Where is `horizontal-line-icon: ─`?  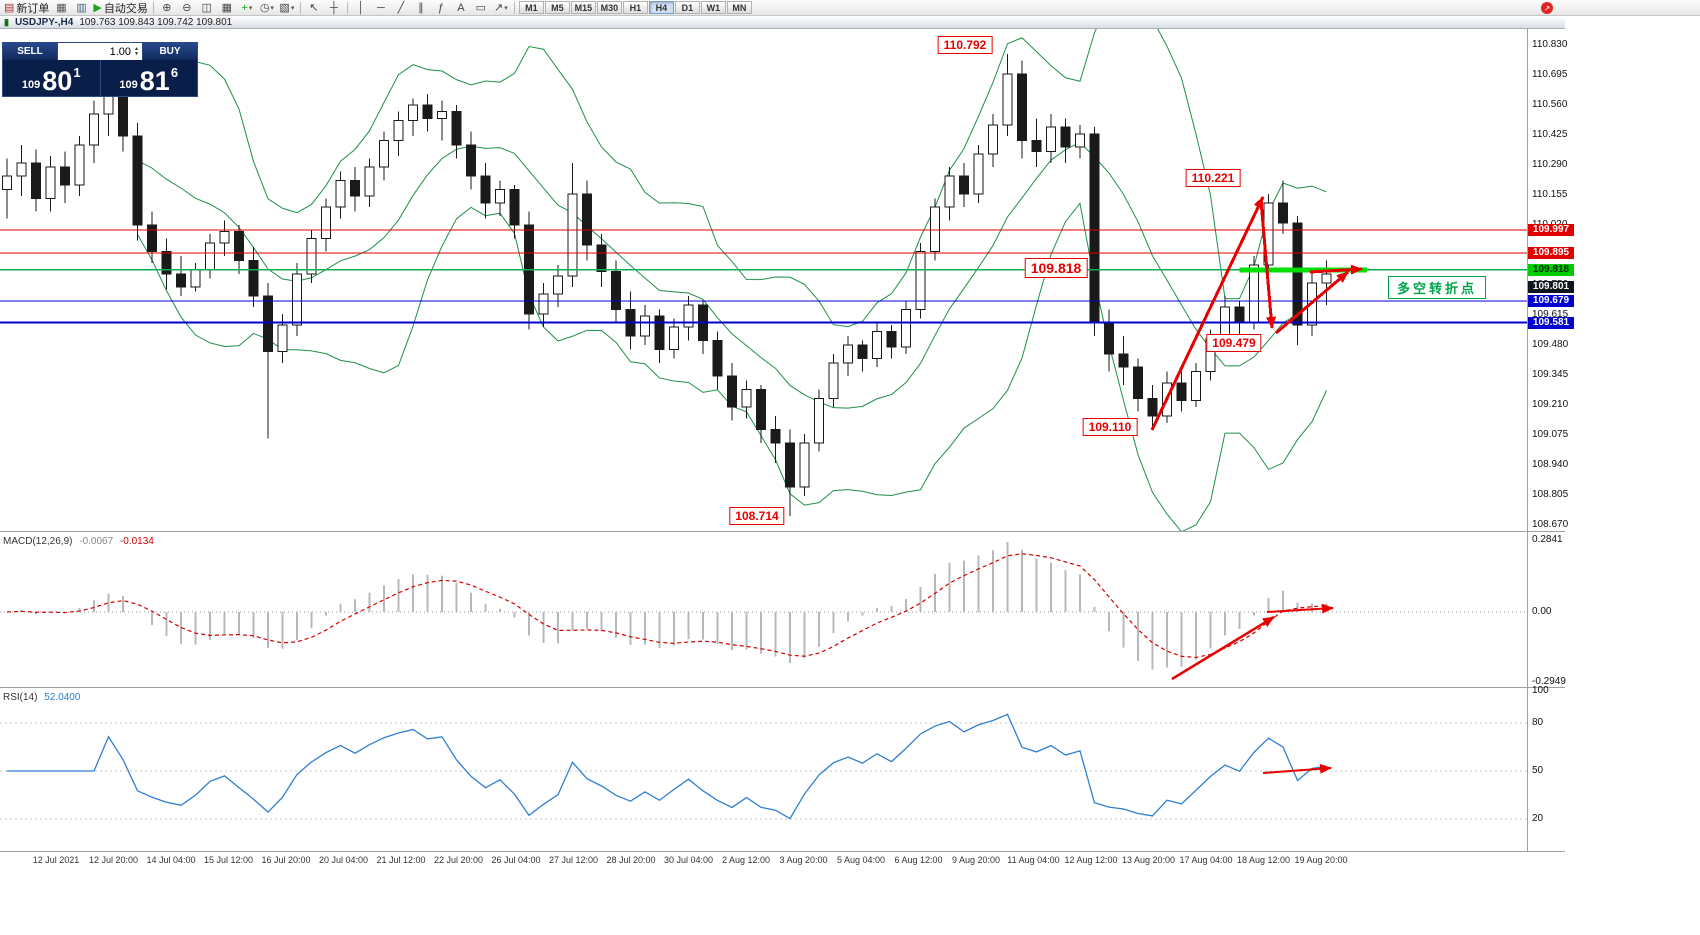
horizontal-line-icon: ─ is located at coordinates (380, 7).